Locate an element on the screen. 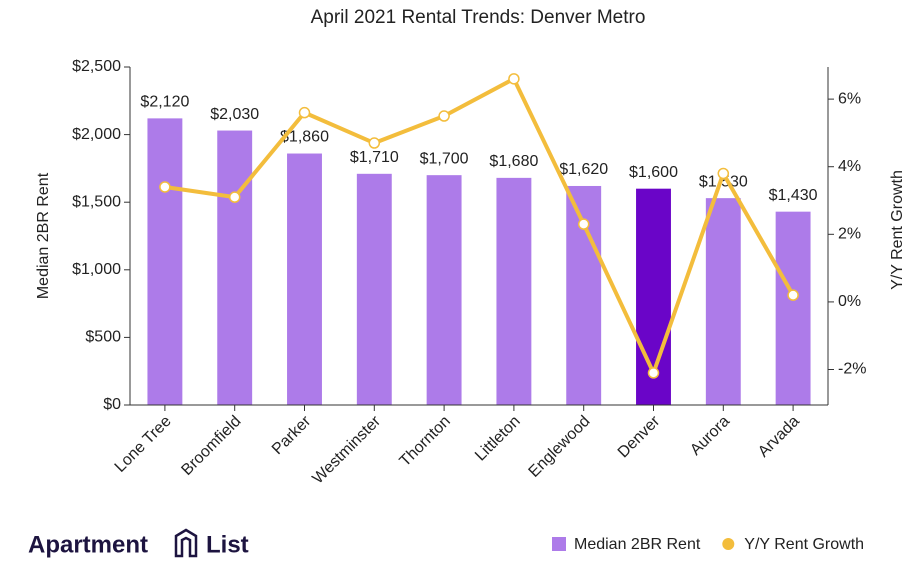  brand: Apartment List is located at coordinates (138, 543).